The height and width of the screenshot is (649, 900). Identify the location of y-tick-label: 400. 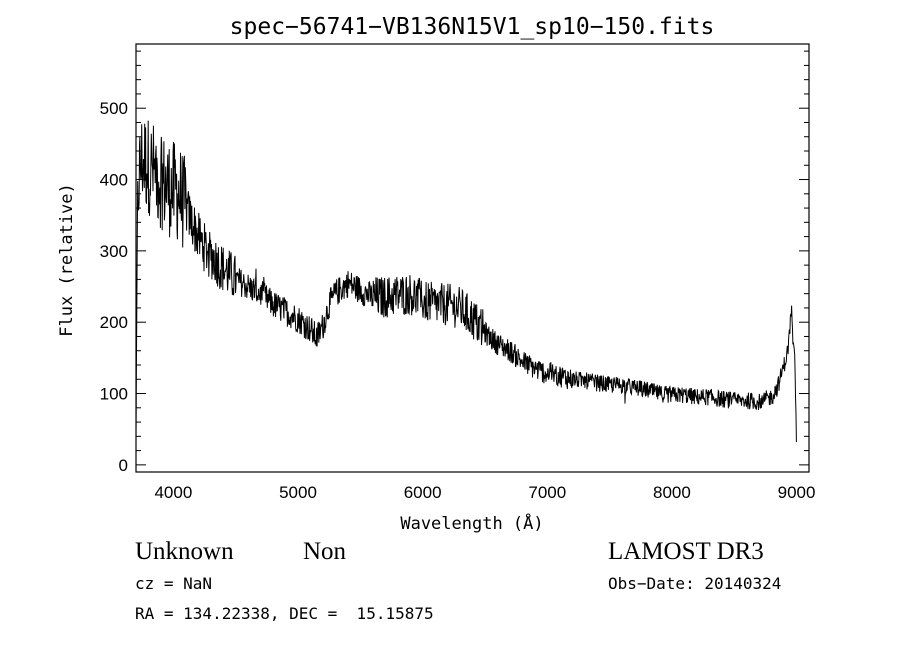
(114, 180).